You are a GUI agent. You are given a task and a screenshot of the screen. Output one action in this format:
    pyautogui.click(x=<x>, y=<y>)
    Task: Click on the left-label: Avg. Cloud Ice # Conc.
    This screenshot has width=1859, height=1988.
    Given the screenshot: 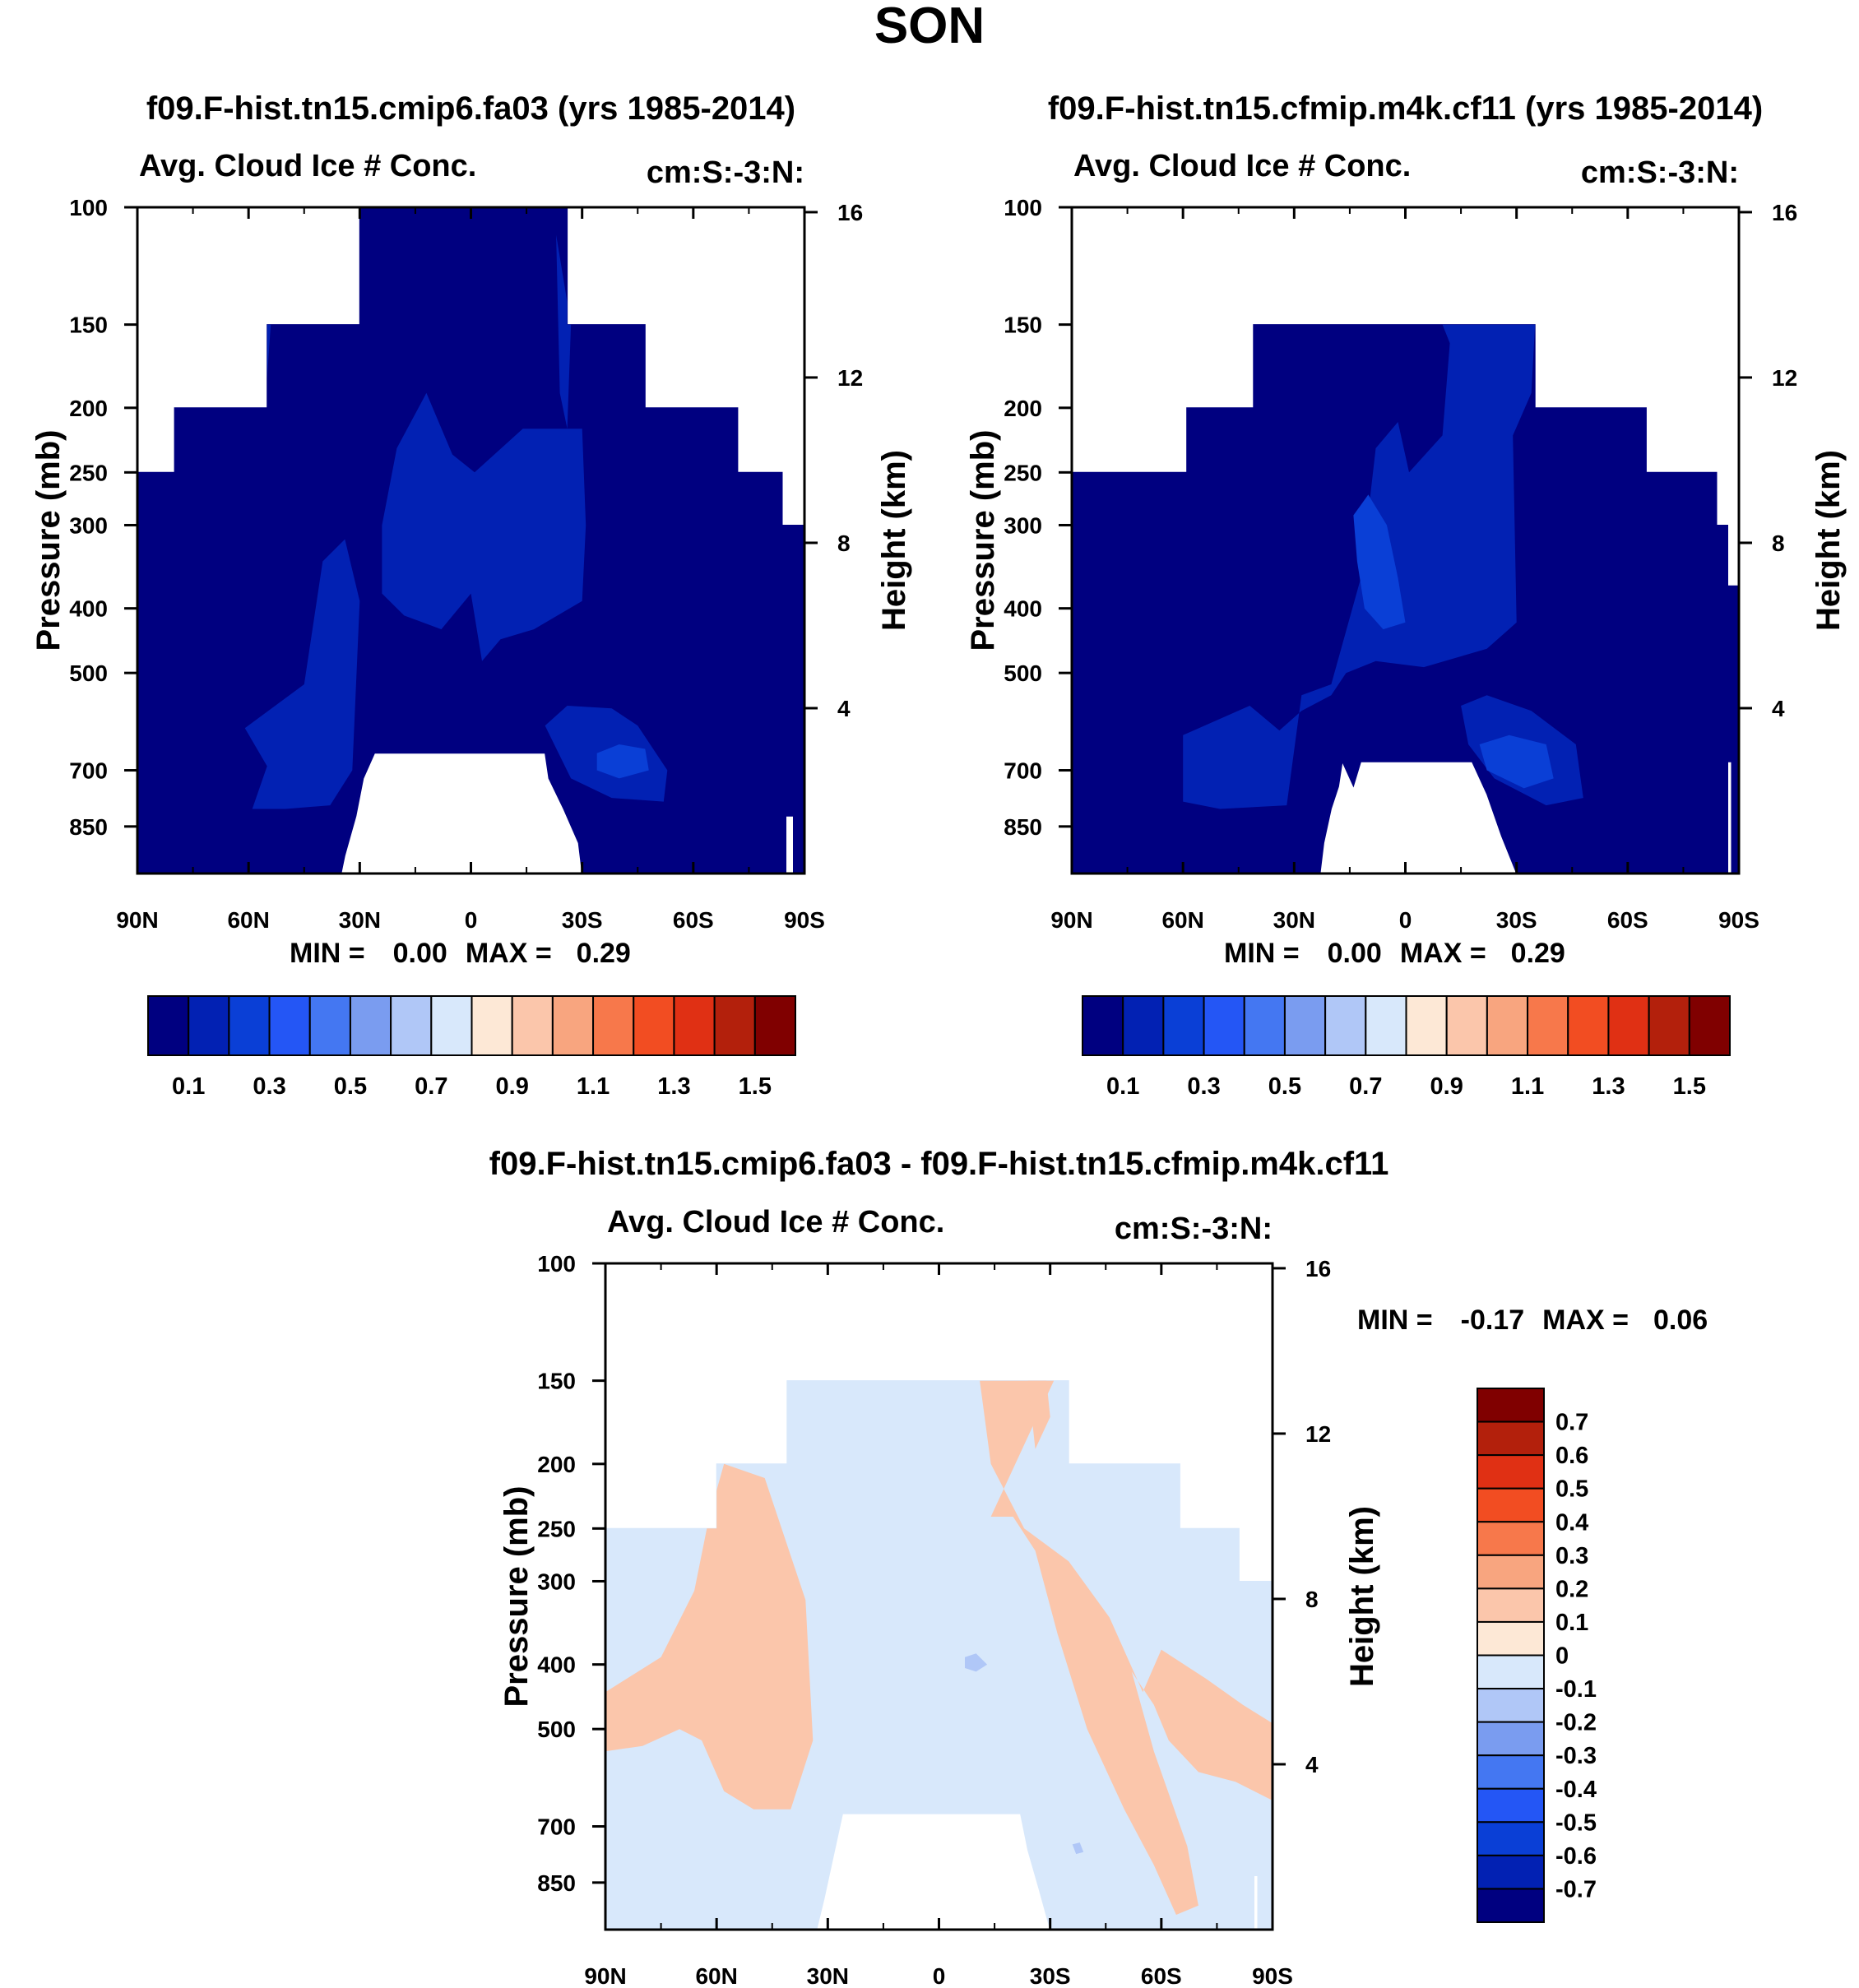 What is the action you would take?
    pyautogui.click(x=1242, y=166)
    